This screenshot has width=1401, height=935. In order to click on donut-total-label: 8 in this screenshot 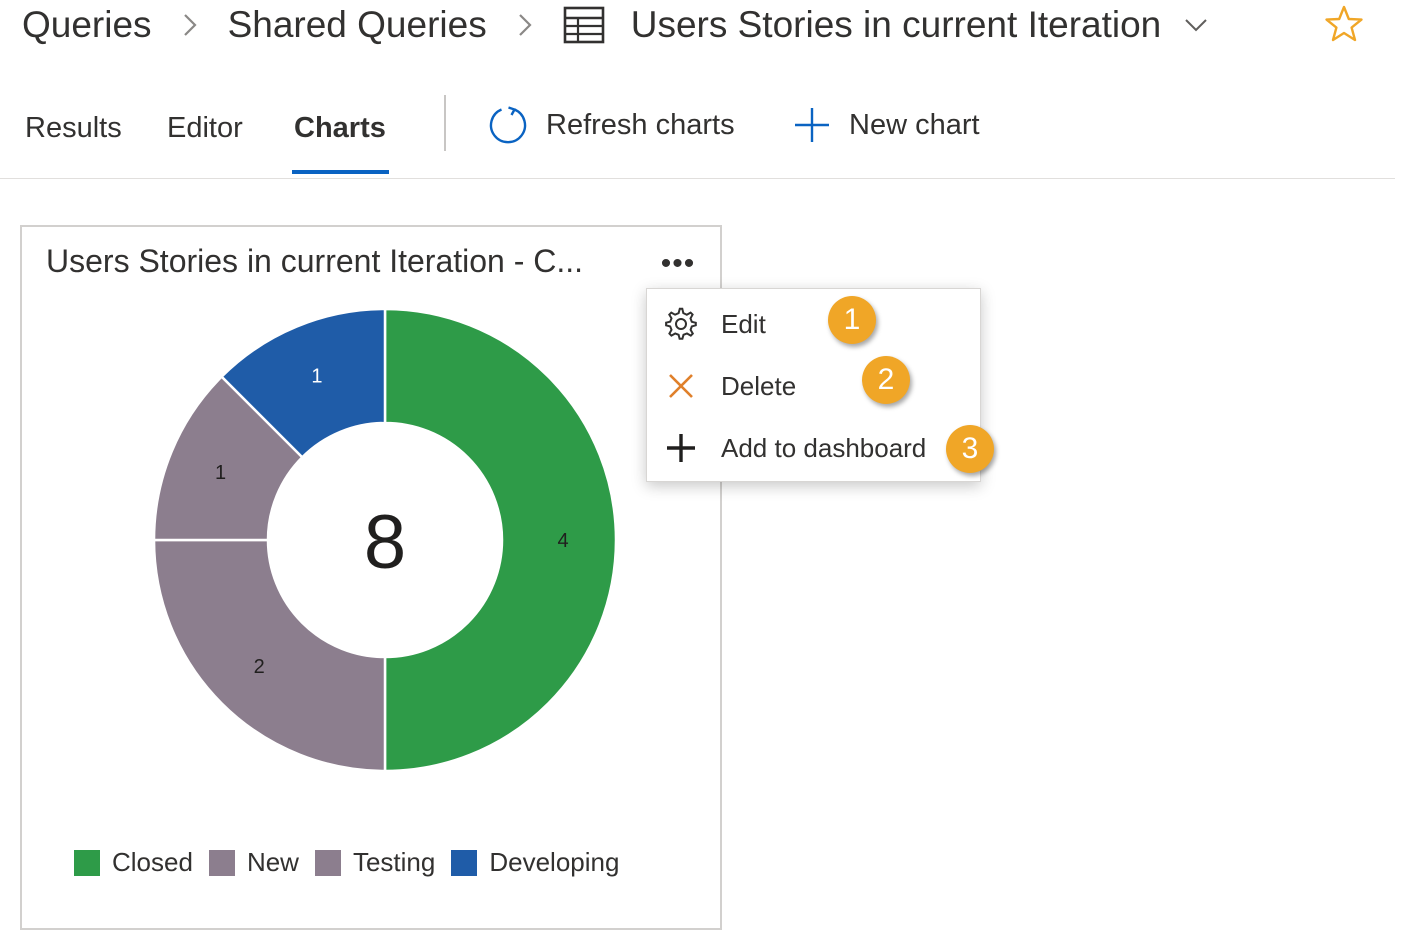, I will do `click(385, 542)`.